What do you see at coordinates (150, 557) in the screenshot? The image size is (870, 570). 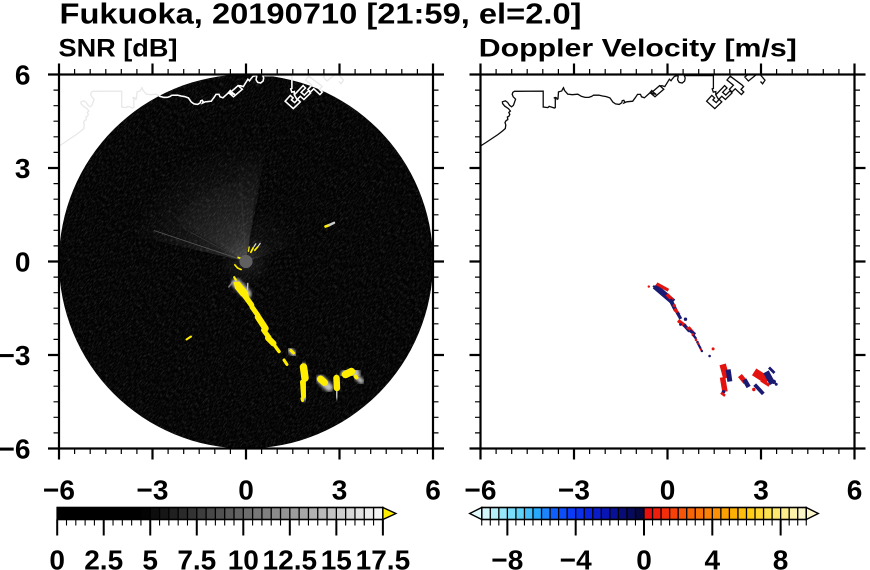 I see `svg-text: 5` at bounding box center [150, 557].